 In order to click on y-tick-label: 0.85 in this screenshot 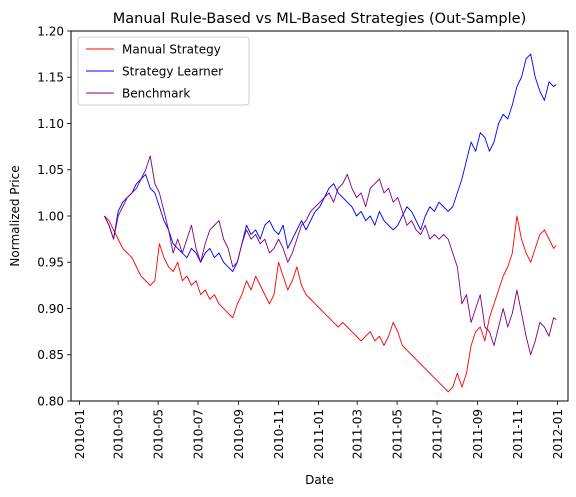, I will do `click(50, 355)`.